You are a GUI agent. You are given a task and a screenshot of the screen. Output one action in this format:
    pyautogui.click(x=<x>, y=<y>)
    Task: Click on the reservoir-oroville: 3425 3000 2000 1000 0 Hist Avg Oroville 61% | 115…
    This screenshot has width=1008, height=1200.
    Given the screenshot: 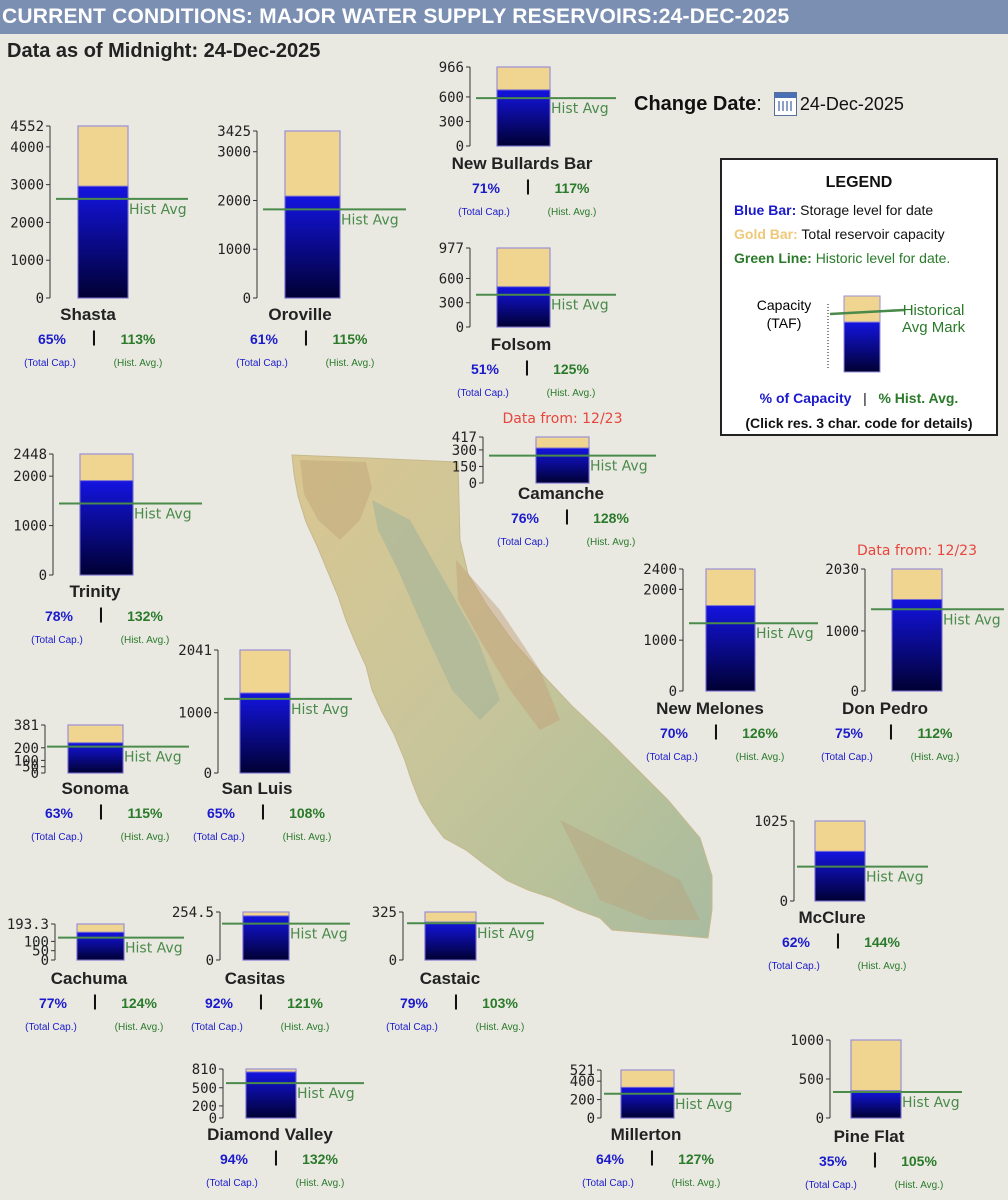 What is the action you would take?
    pyautogui.click(x=311, y=246)
    